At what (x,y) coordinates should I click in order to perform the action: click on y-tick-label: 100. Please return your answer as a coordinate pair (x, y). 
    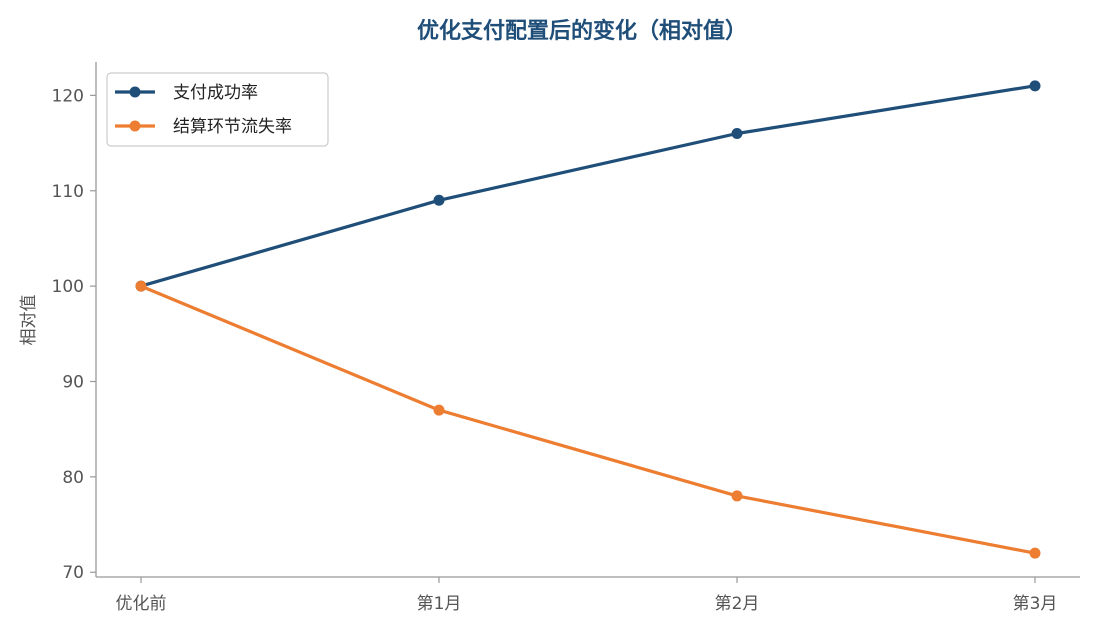
    Looking at the image, I should click on (68, 287).